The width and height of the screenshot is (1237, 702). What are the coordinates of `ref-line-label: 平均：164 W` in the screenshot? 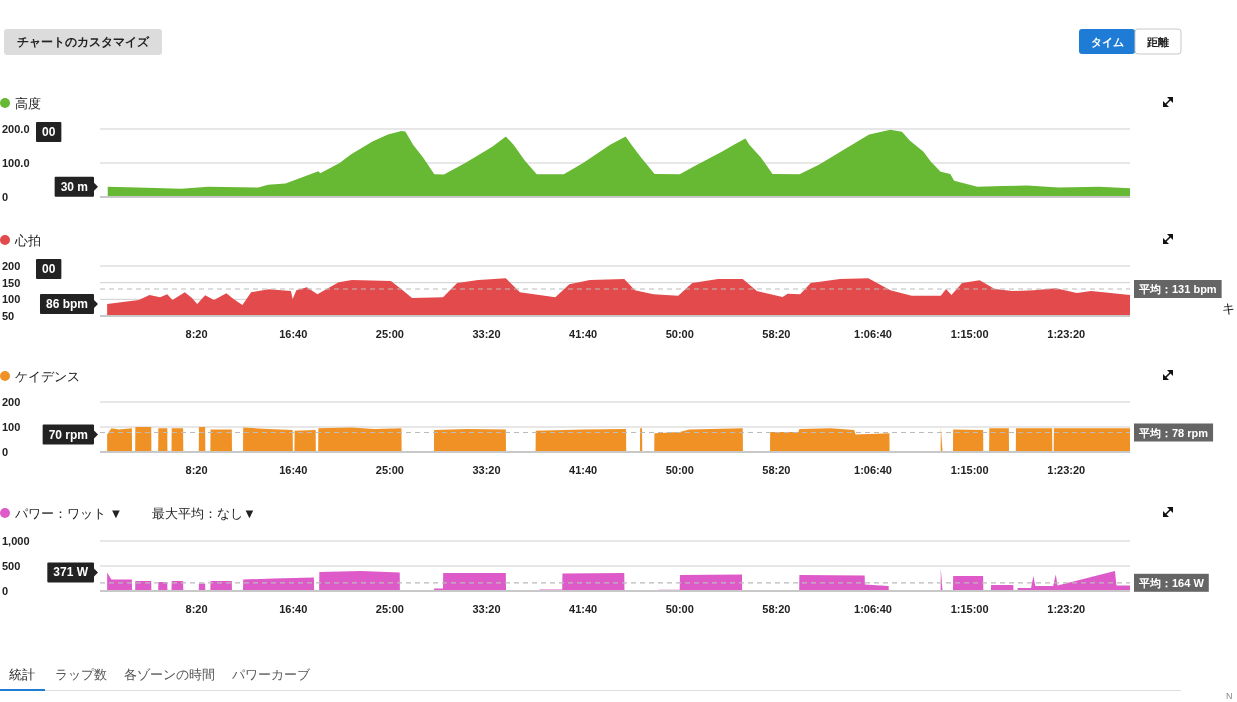 It's located at (1171, 582).